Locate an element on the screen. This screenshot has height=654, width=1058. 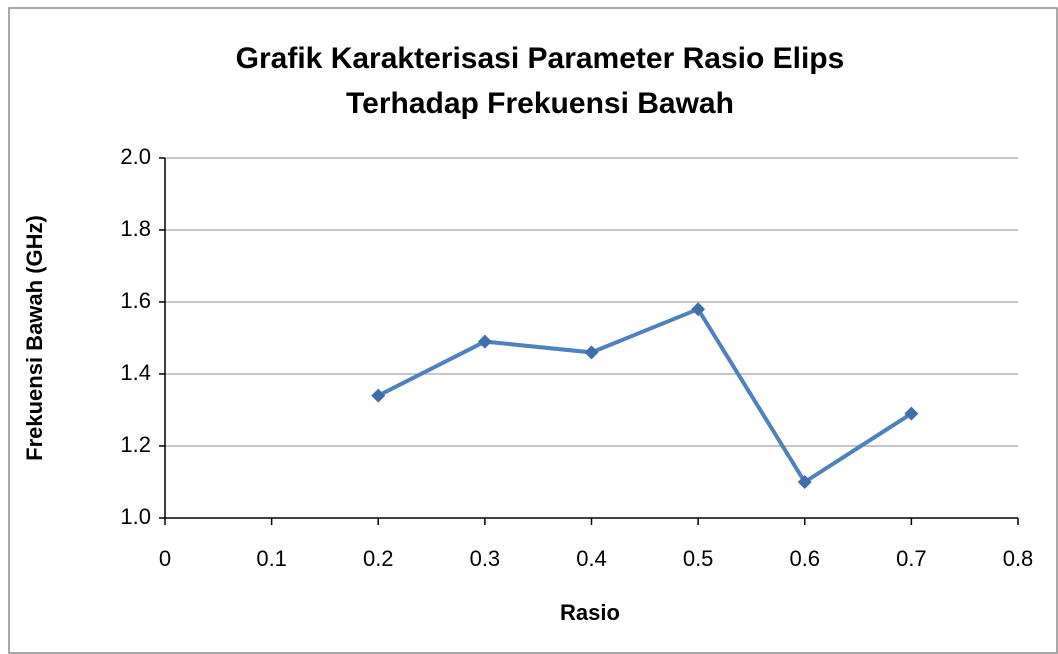
series-line is located at coordinates (645, 395).